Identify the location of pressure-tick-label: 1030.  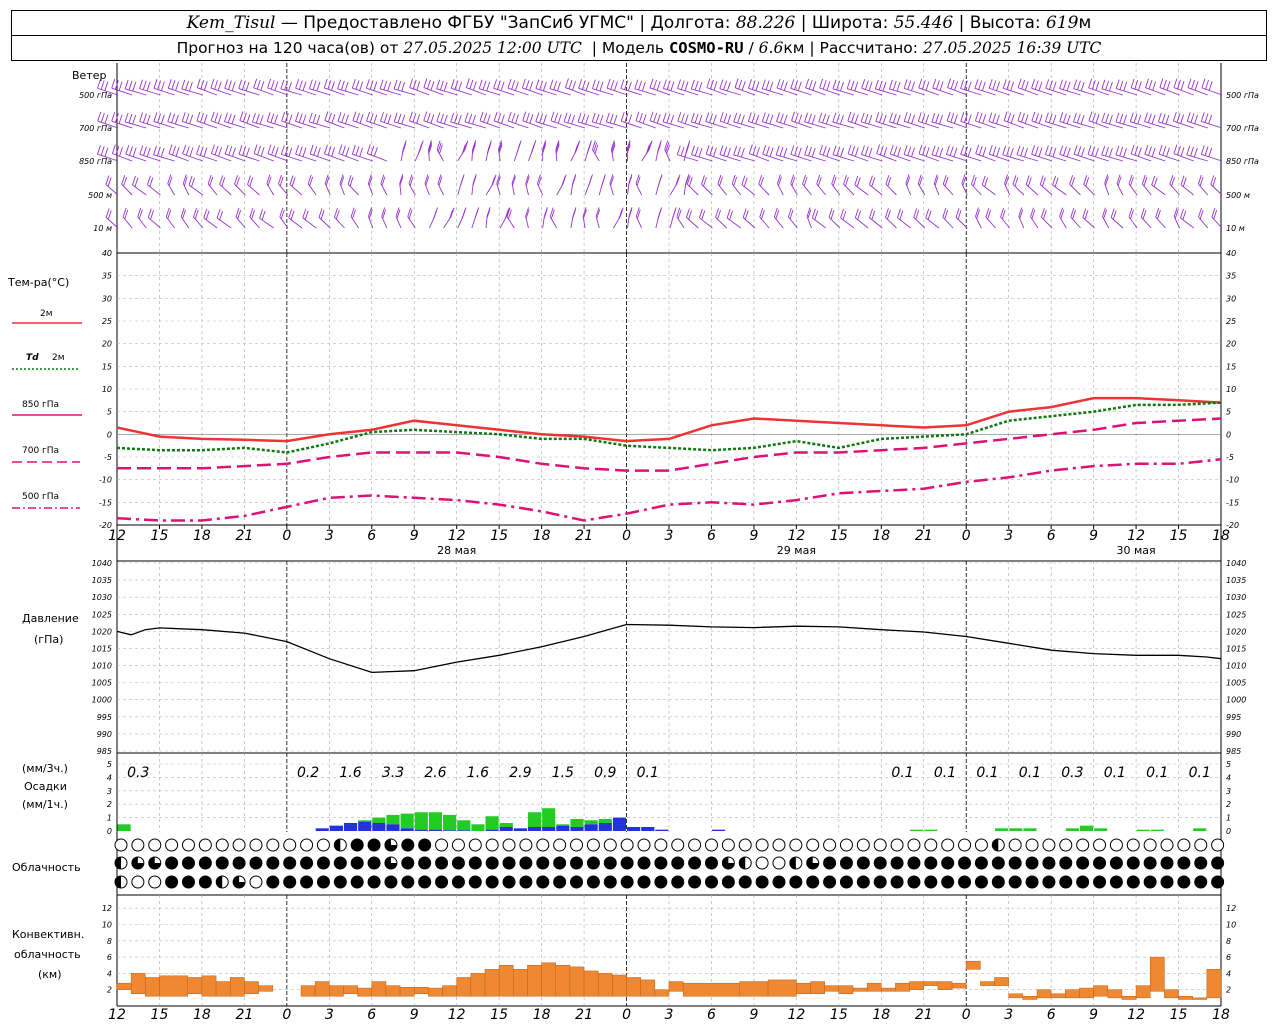
(102, 597).